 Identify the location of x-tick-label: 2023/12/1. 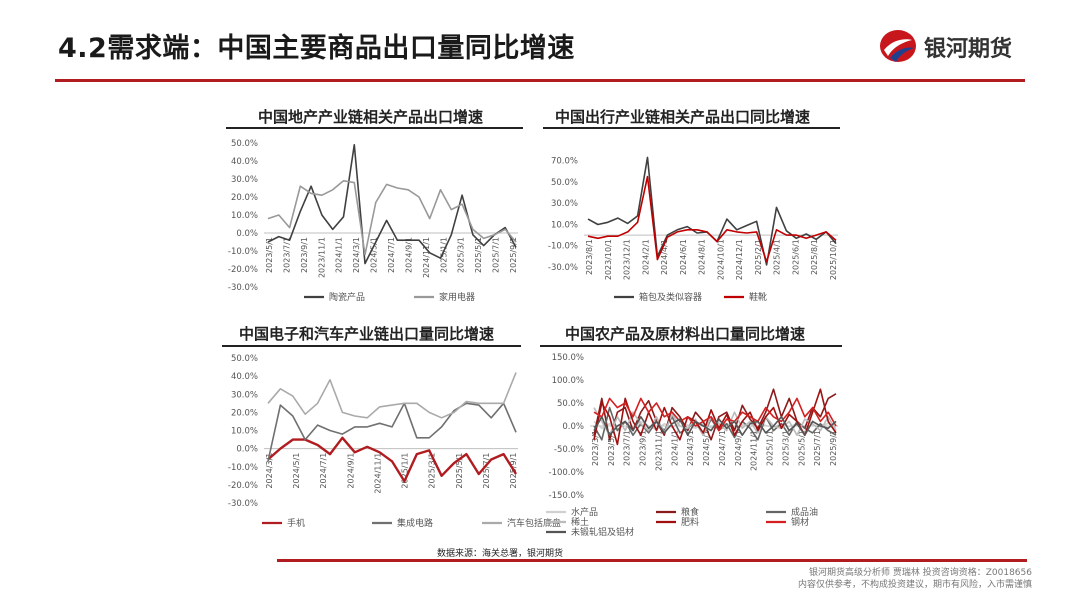
(627, 259).